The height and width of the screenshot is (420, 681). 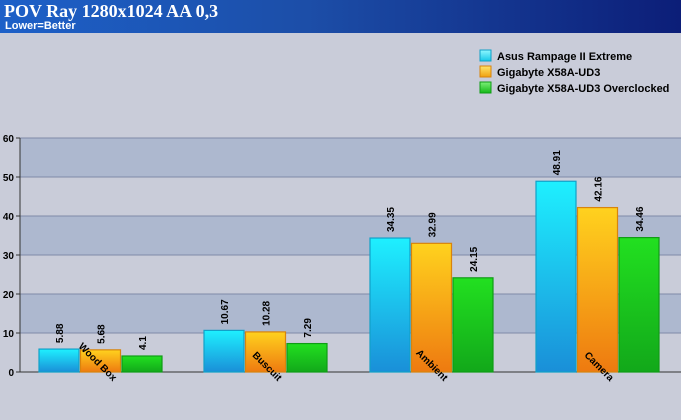 I want to click on y-tick-label: 60, so click(x=9, y=139).